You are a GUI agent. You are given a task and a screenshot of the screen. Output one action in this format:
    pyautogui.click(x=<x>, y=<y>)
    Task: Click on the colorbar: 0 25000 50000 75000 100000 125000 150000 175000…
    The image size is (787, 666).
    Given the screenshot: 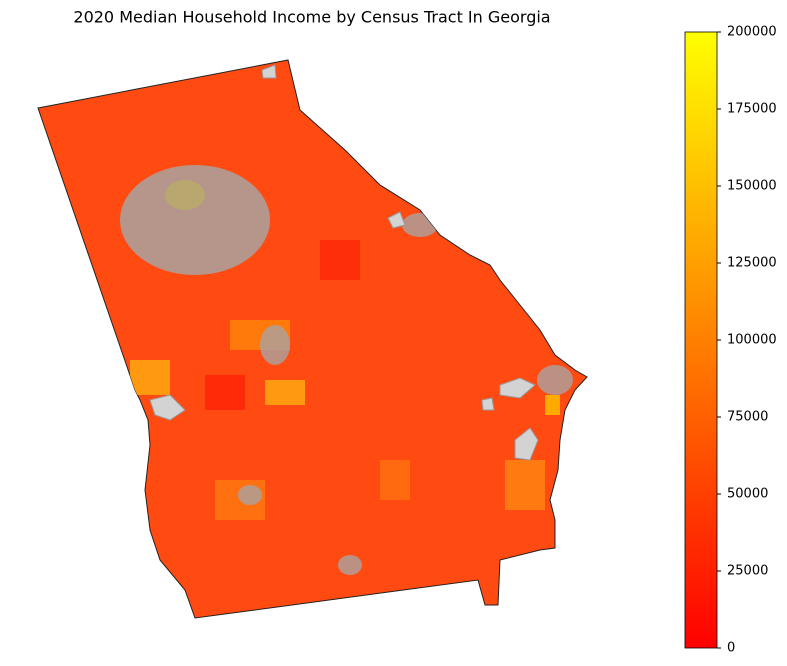 What is the action you would take?
    pyautogui.click(x=730, y=340)
    